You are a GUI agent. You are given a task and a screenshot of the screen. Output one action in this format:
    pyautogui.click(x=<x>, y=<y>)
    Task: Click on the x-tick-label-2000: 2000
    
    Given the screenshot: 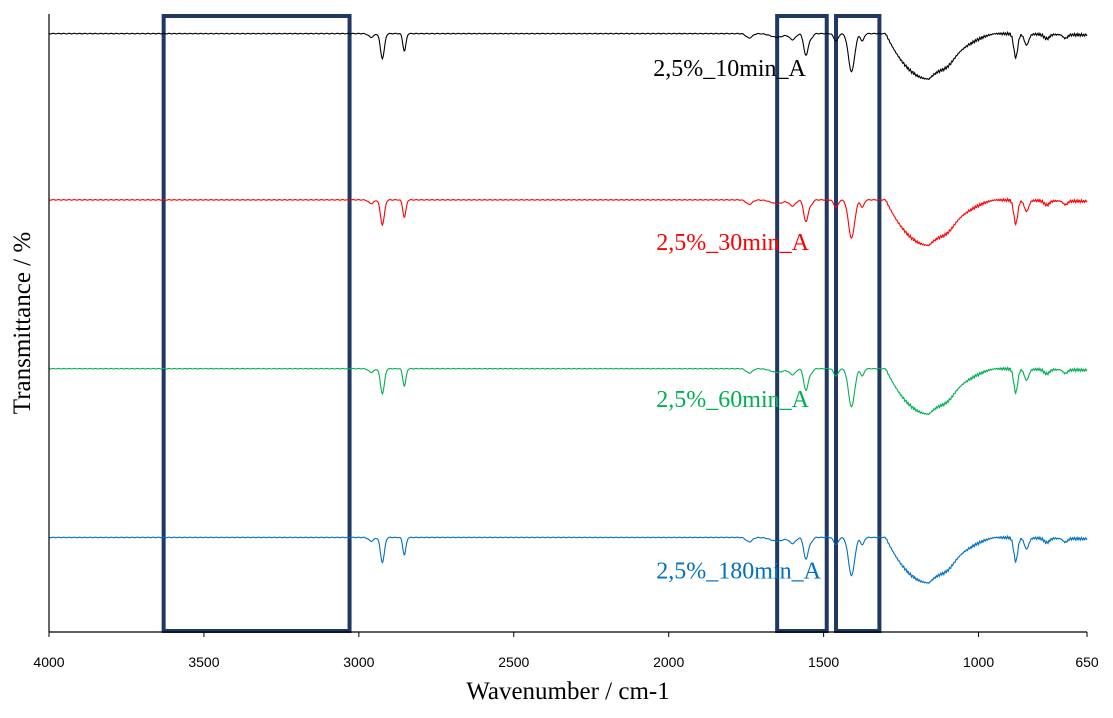 What is the action you would take?
    pyautogui.click(x=668, y=662)
    